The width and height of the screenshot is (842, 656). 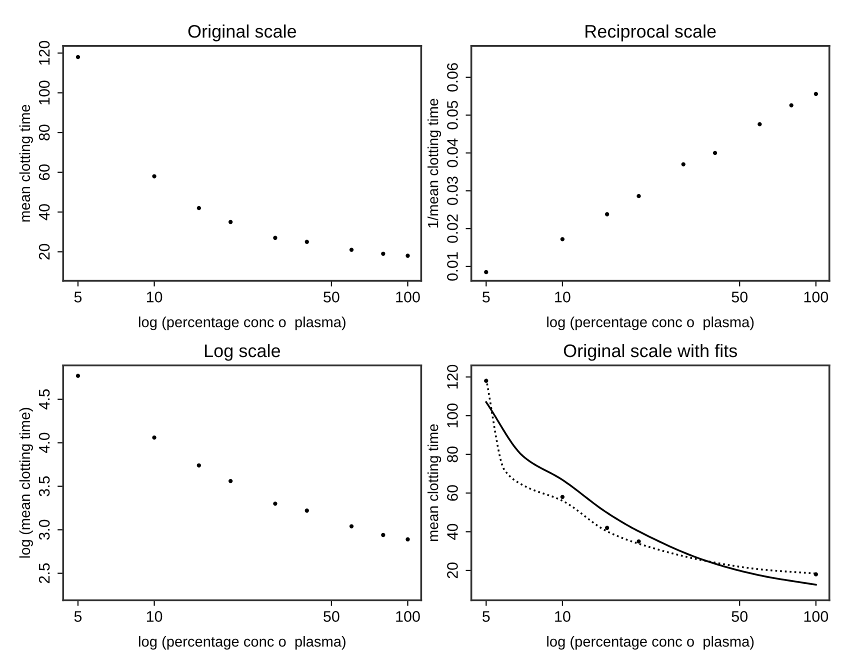 What do you see at coordinates (651, 33) in the screenshot?
I see `chart-title: Reciprocal scale` at bounding box center [651, 33].